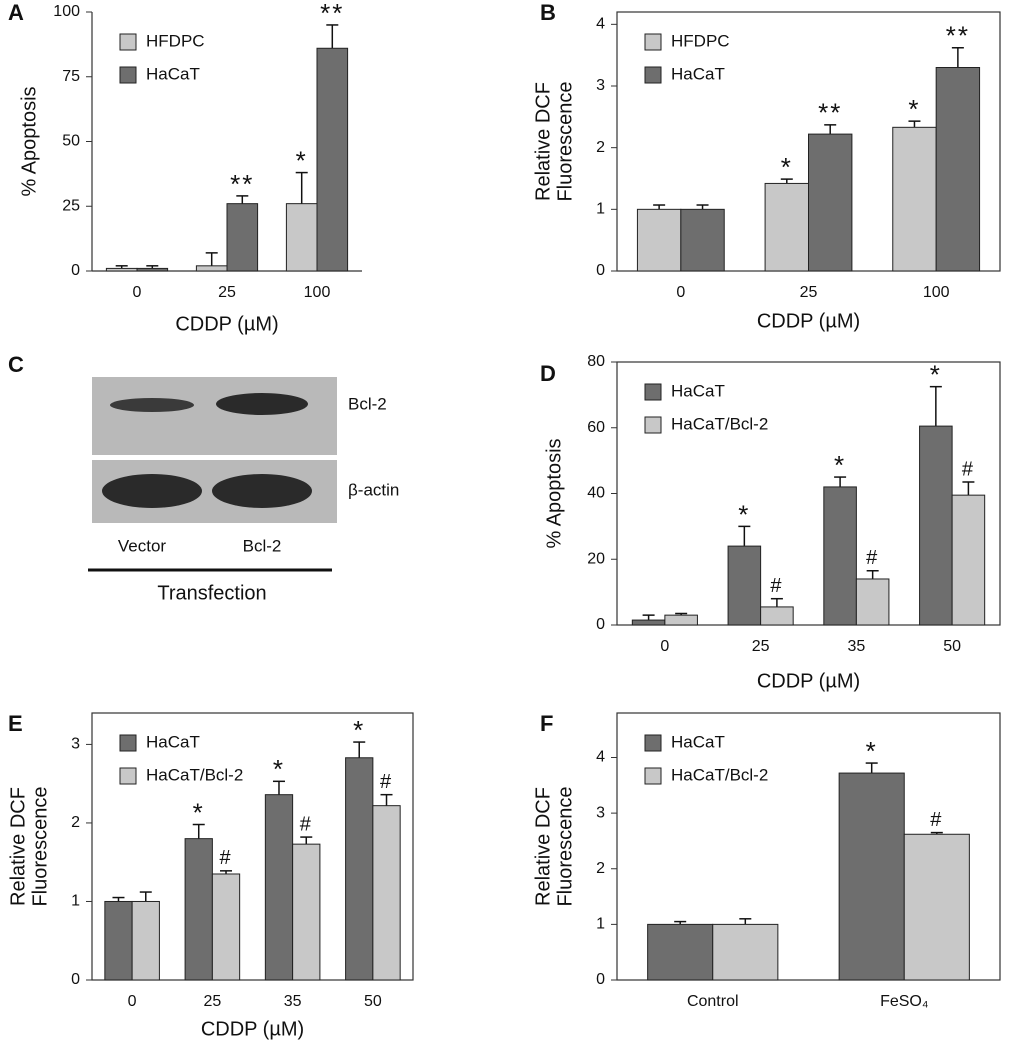 This screenshot has height=1050, width=1028. I want to click on lane-label: Bcl-2, so click(262, 545).